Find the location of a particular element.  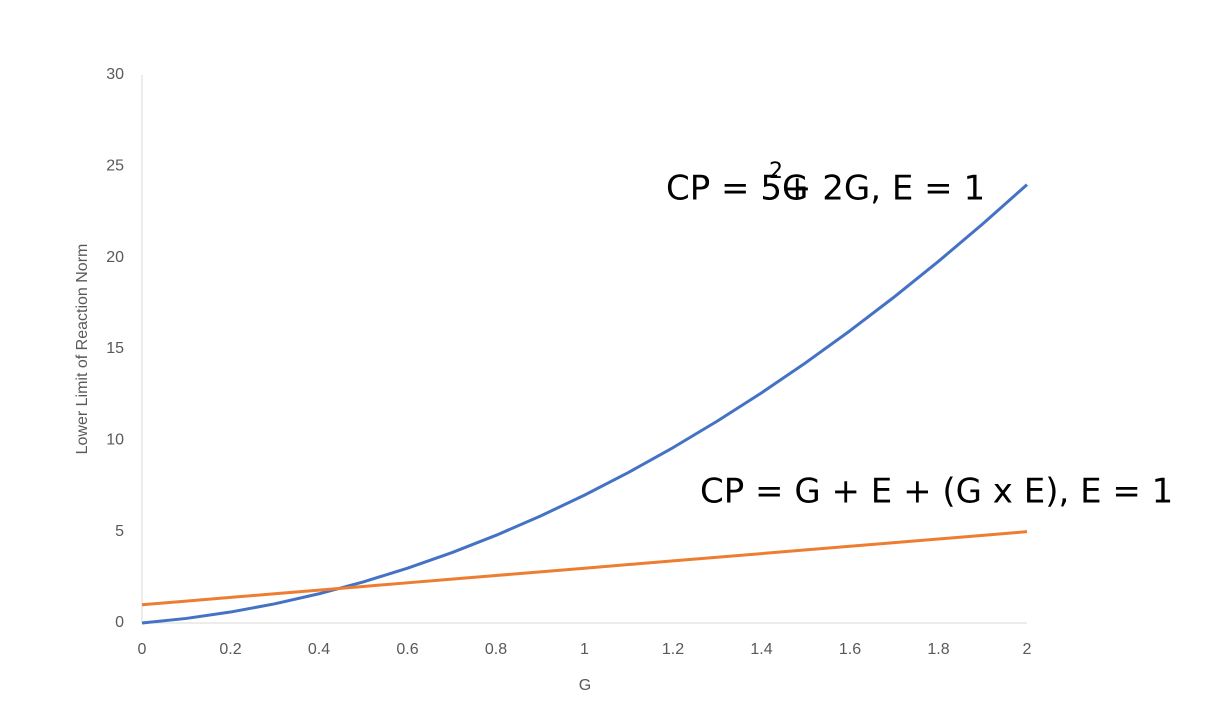

x-tick-label: 1.2 is located at coordinates (673, 649).